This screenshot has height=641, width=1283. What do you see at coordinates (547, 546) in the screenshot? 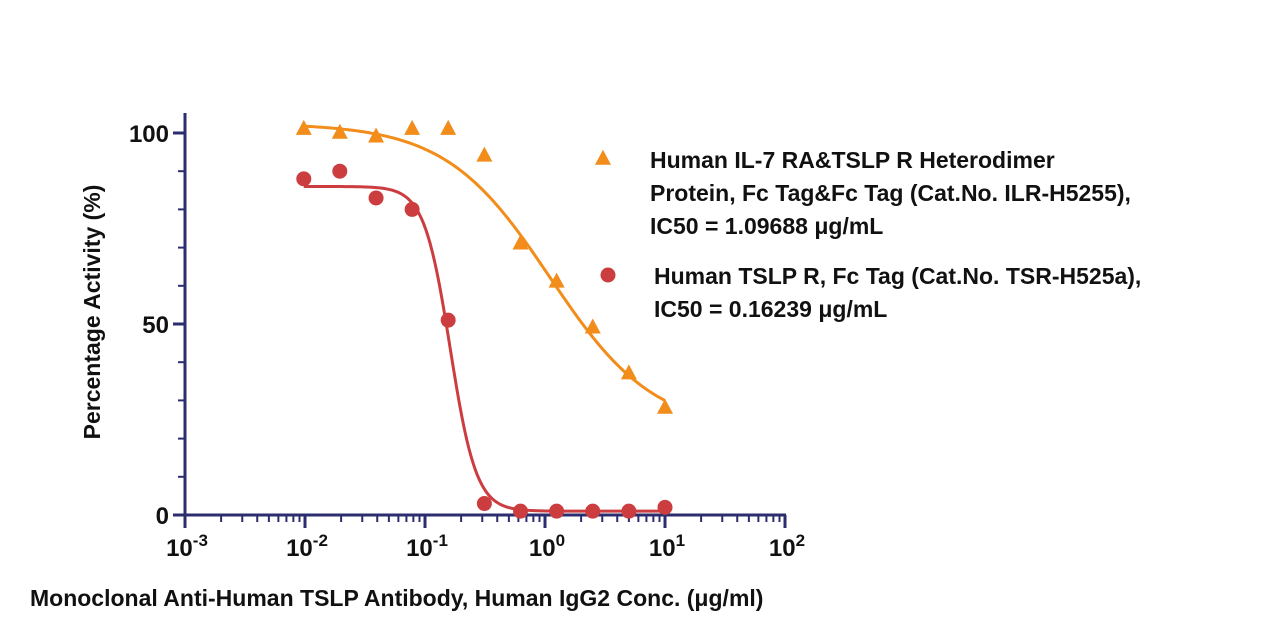
I see `x-tick-label: 10⁰` at bounding box center [547, 546].